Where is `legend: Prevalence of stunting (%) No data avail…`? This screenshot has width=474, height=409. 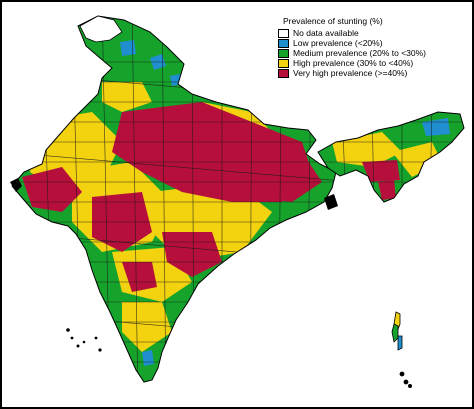
legend: Prevalence of stunting (%) No data avail… is located at coordinates (363, 47).